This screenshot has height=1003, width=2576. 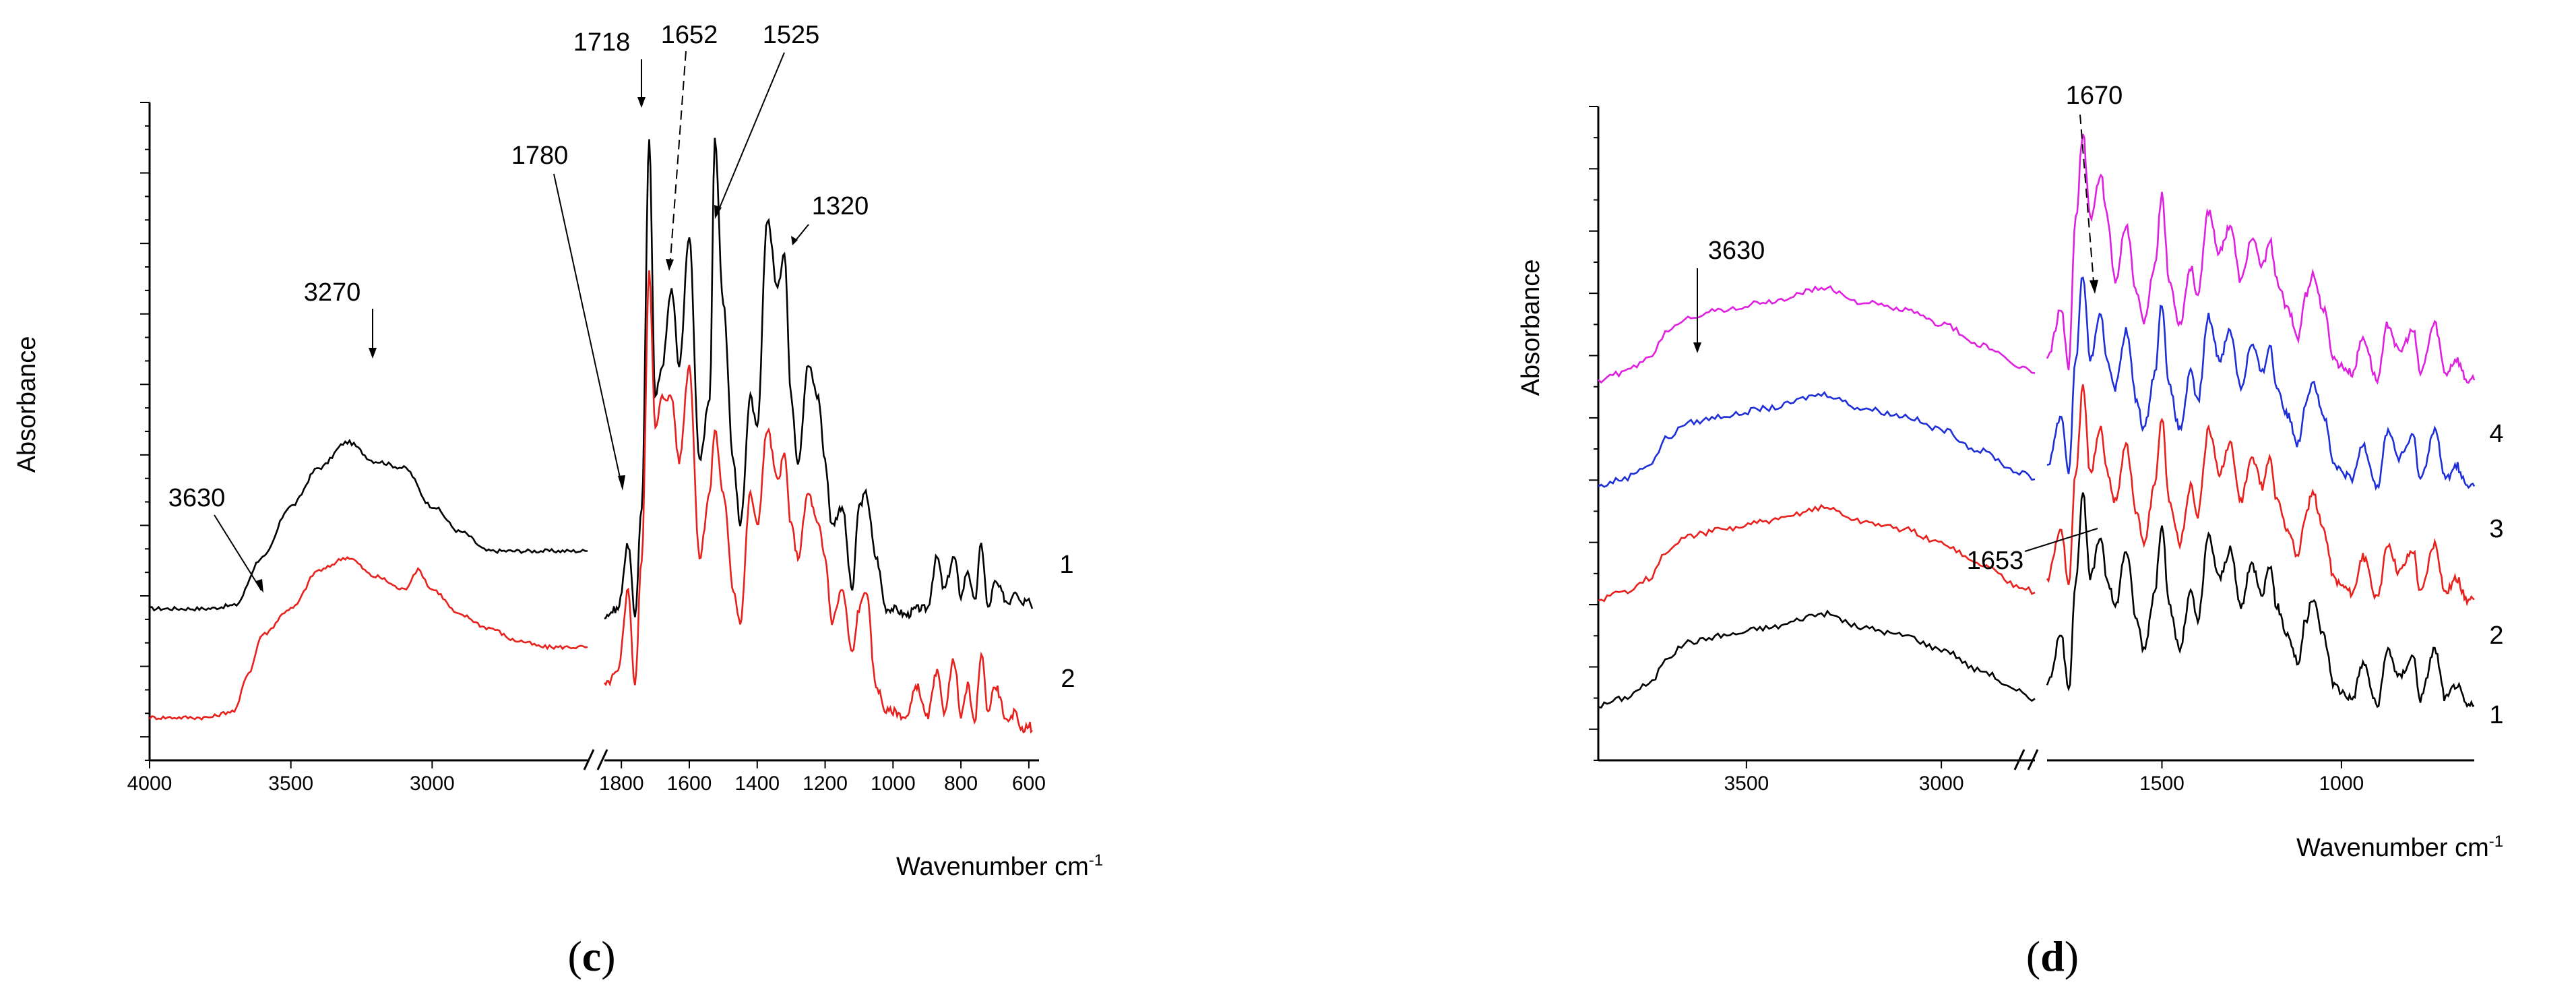 What do you see at coordinates (791, 35) in the screenshot?
I see `annotation-1525: 1525` at bounding box center [791, 35].